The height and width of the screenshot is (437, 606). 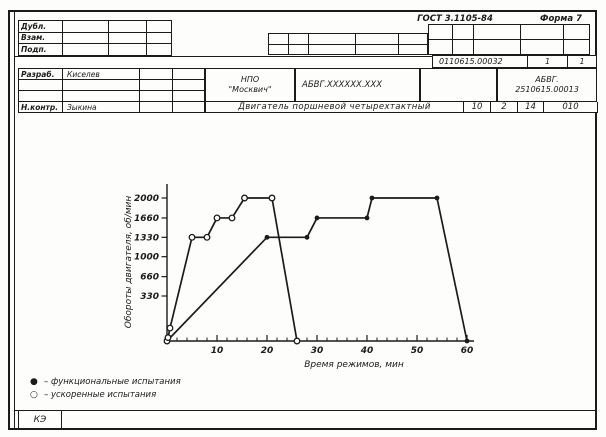 I want to click on gost-standard-label: ГОСТ 3.1105-84, so click(x=455, y=19).